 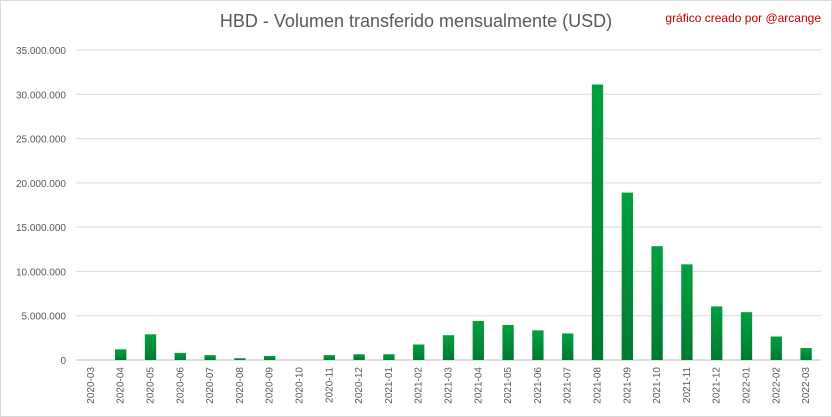 I want to click on x-tick-label: 2021-01, so click(x=389, y=385).